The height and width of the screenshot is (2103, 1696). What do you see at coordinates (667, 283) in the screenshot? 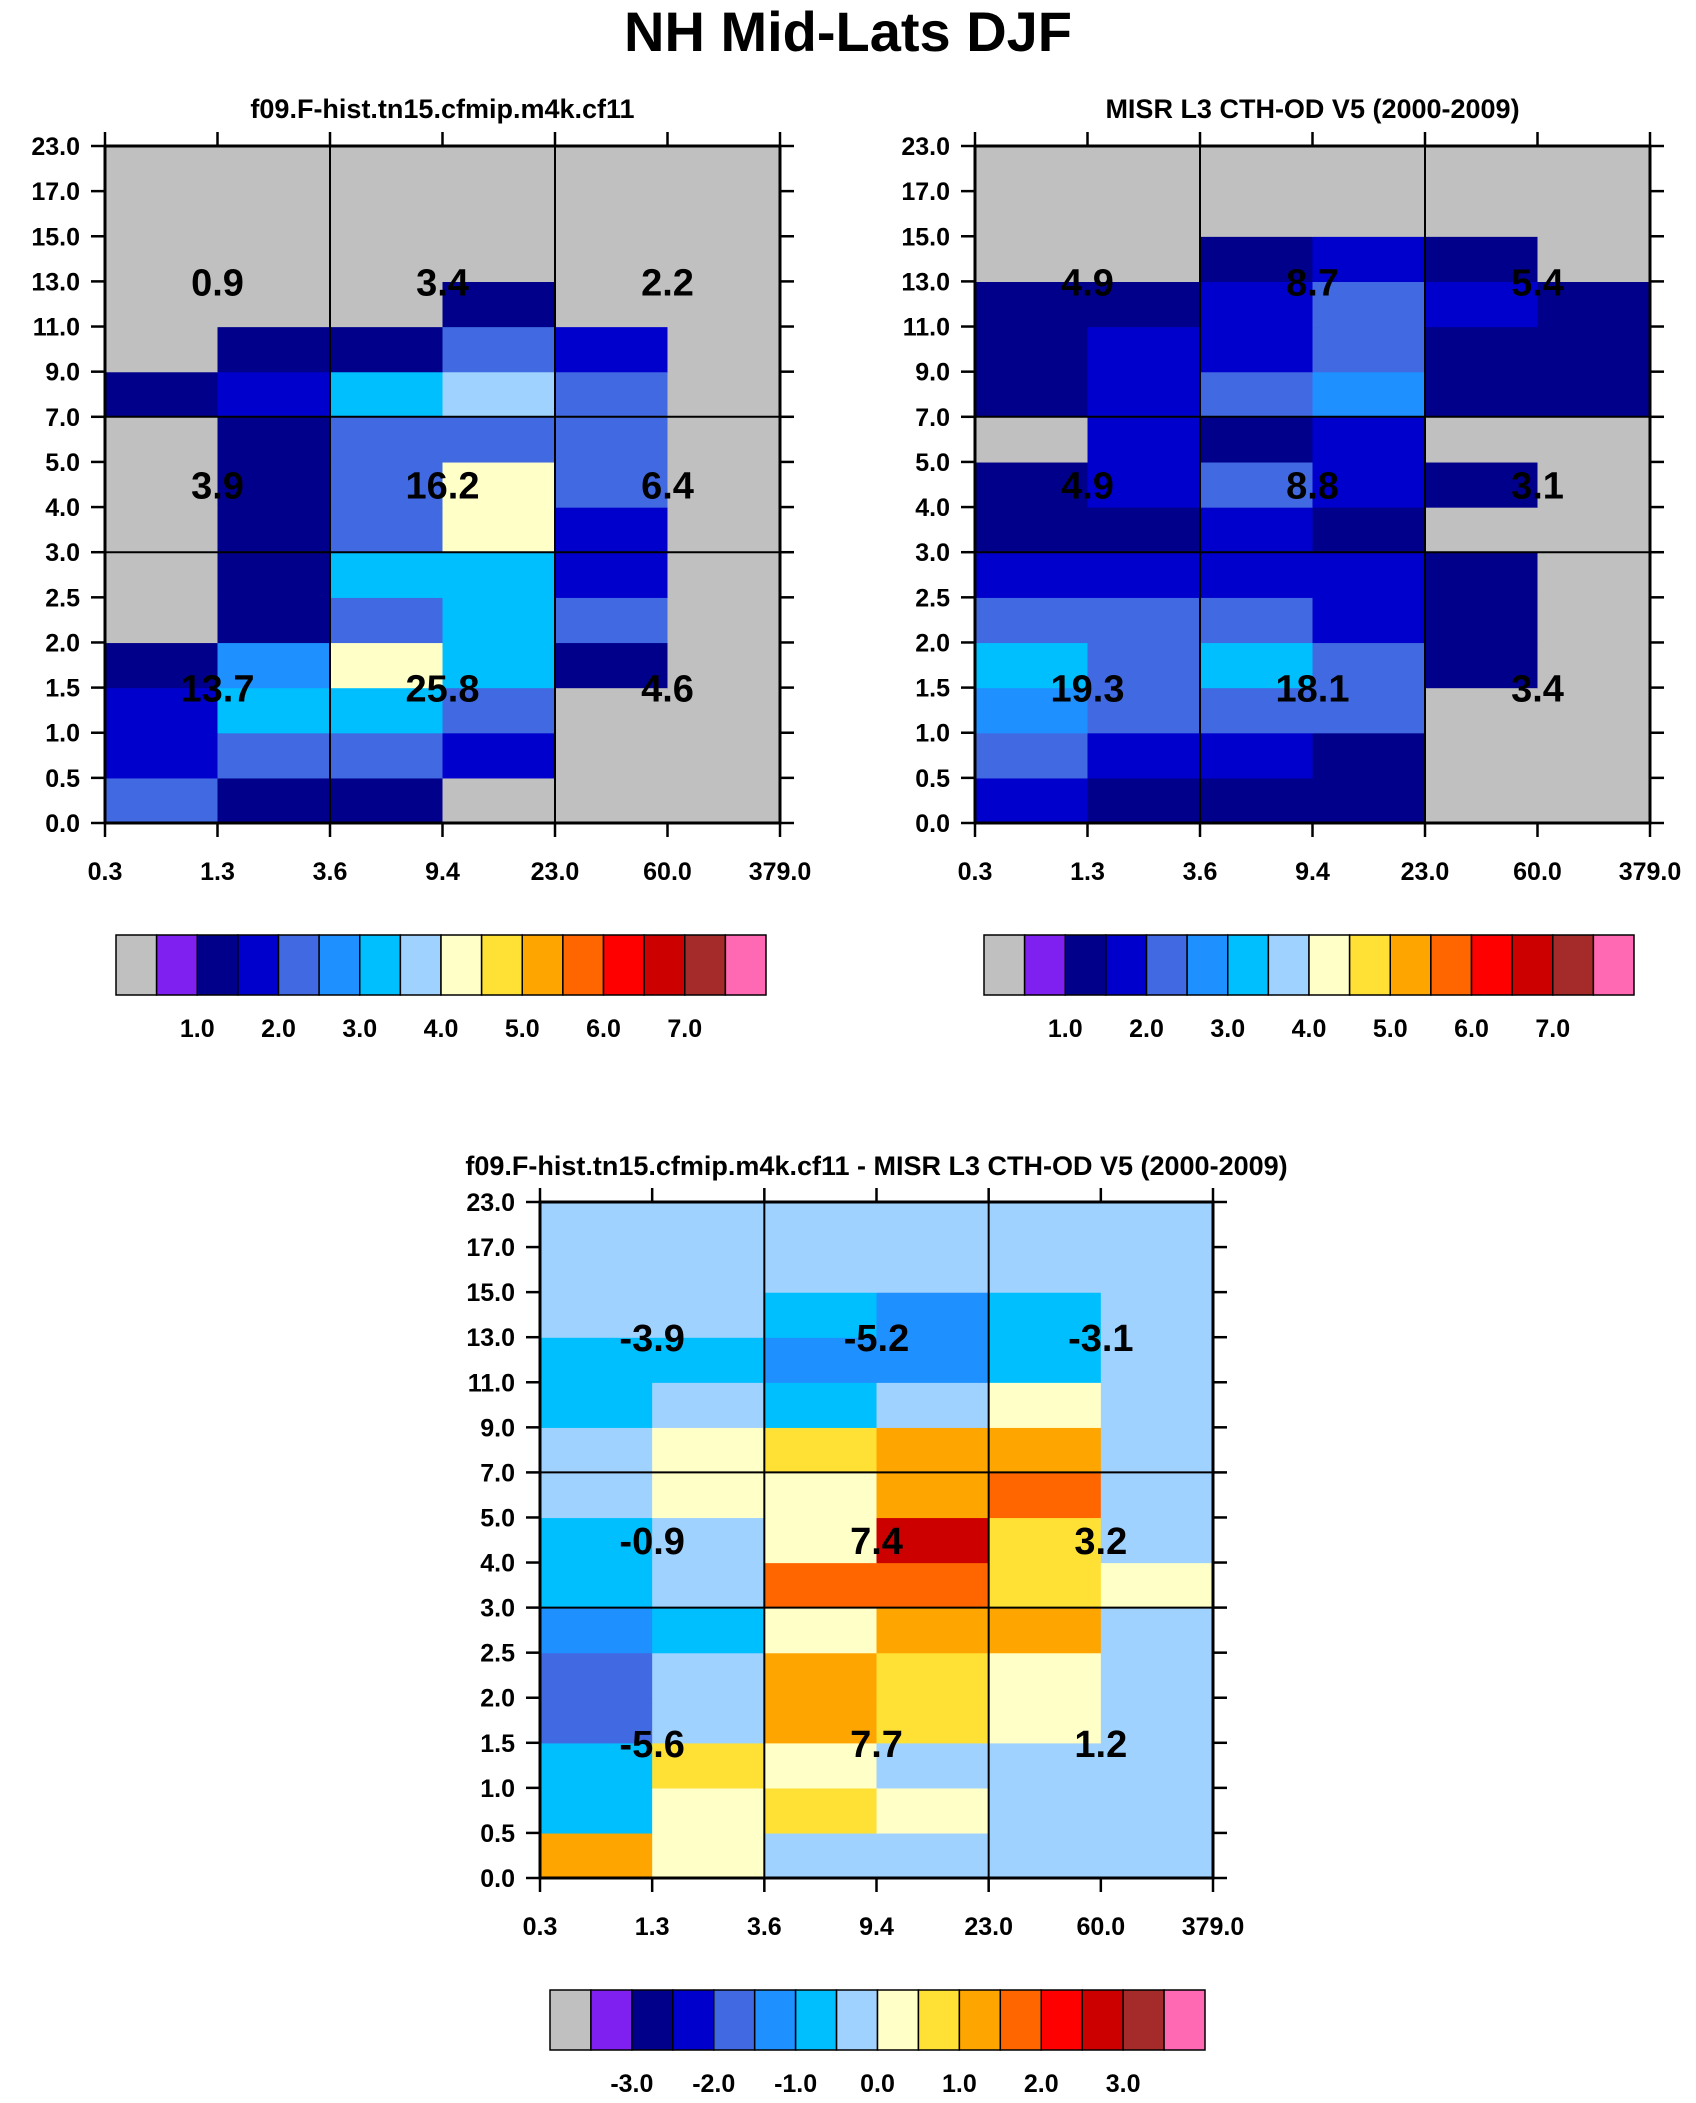
I see `box-sum-label: 2.2` at bounding box center [667, 283].